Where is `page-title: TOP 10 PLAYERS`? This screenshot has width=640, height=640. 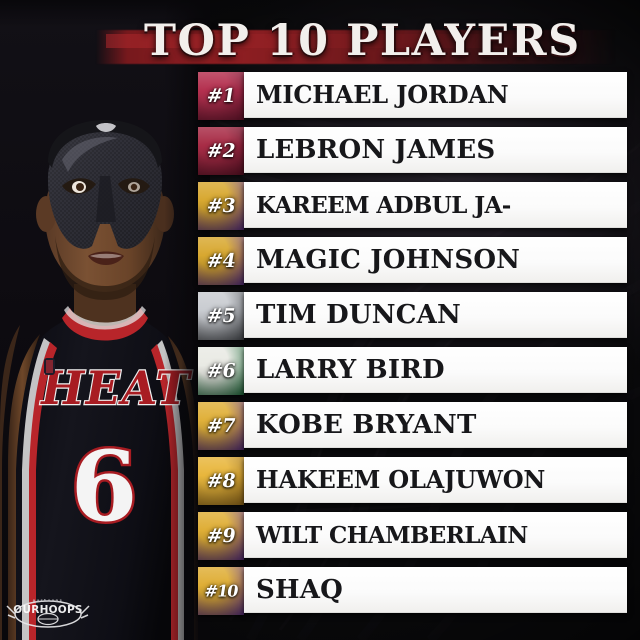 page-title: TOP 10 PLAYERS is located at coordinates (362, 41).